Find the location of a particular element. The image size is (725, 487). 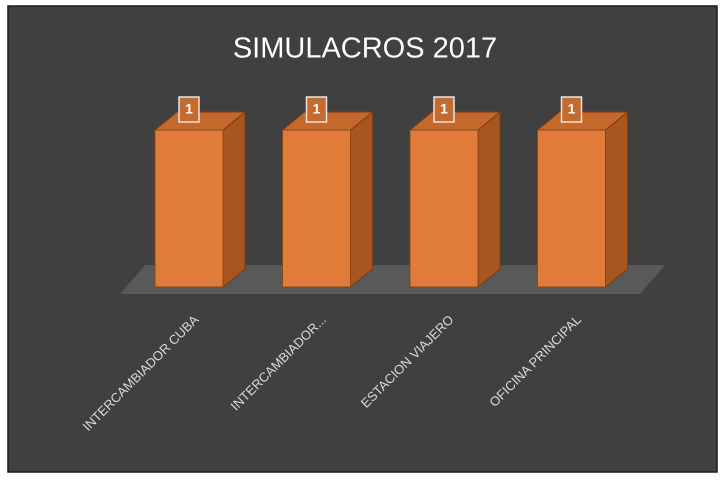

chart-title: SIMULACROS 2017 is located at coordinates (365, 49).